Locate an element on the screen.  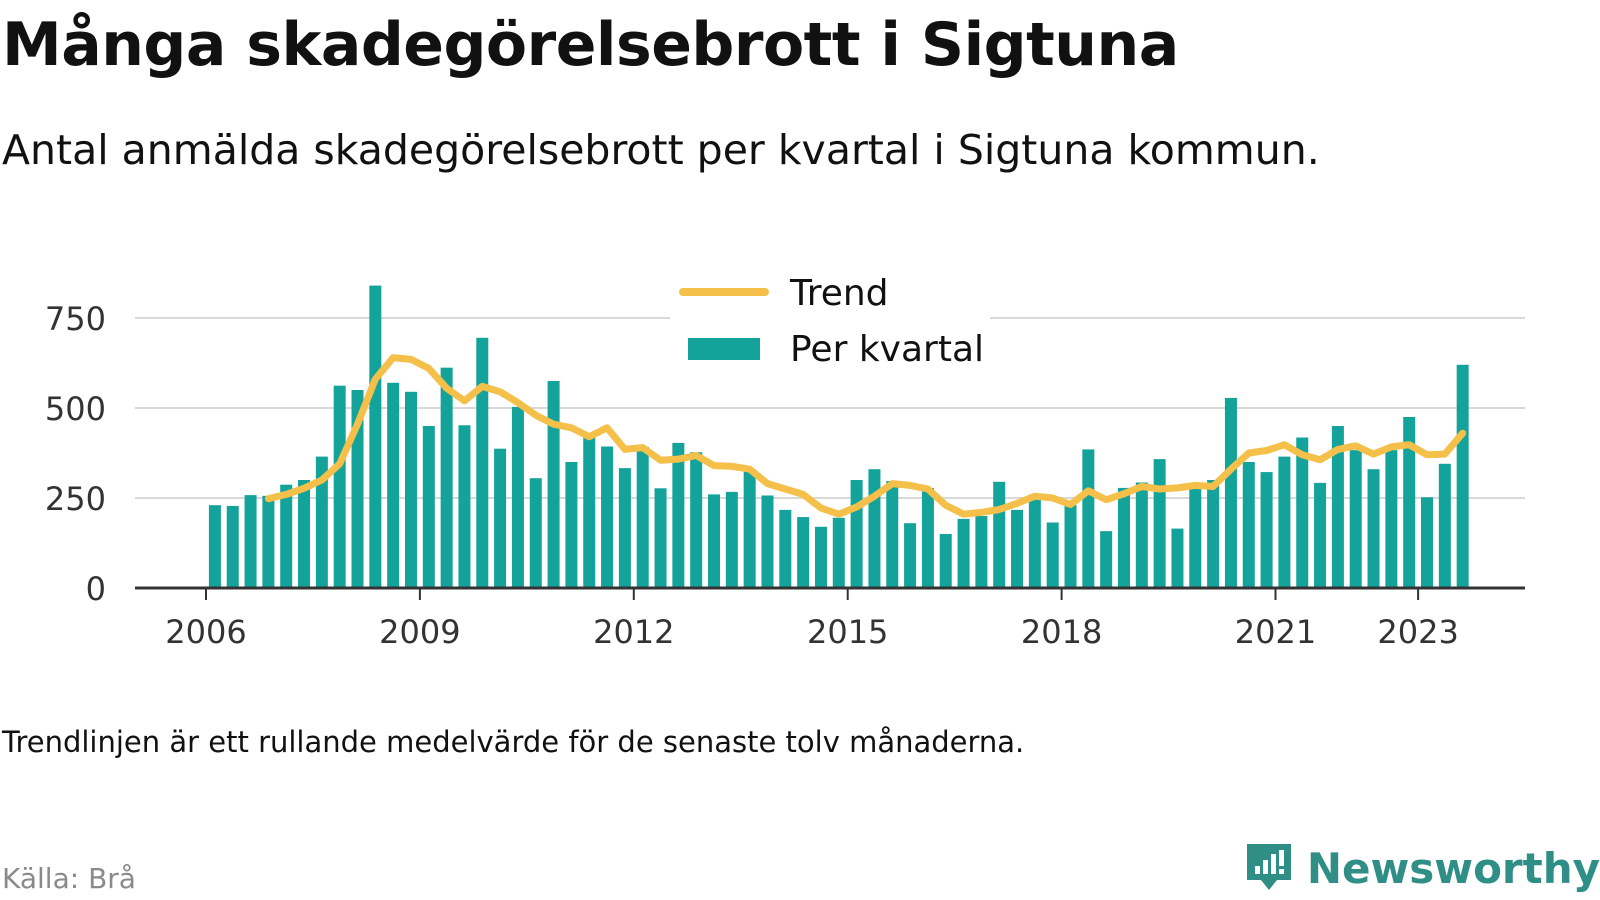
trend-line is located at coordinates (865, 436).